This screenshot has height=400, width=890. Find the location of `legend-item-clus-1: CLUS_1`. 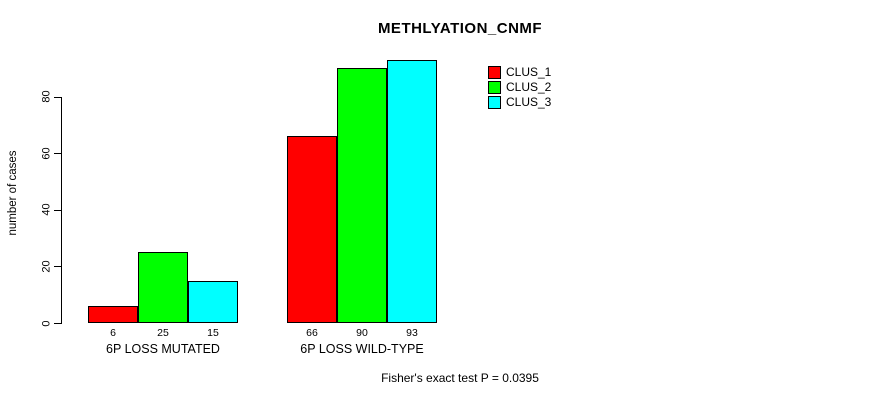

legend-item-clus-1: CLUS_1 is located at coordinates (519, 72).